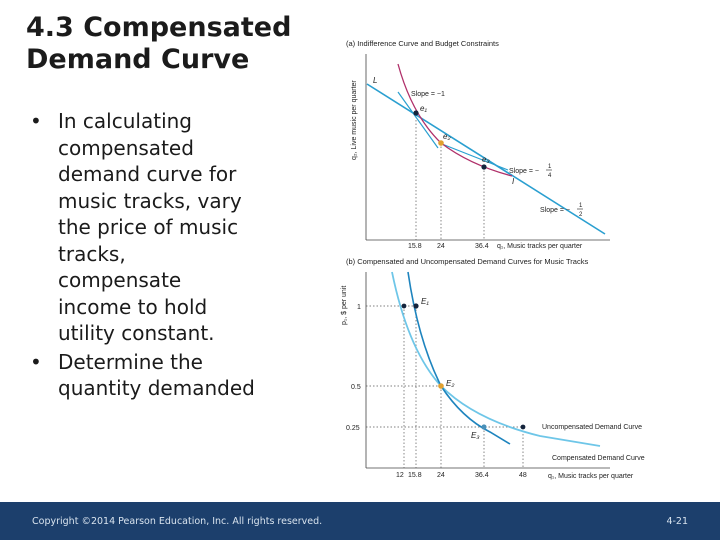  Describe the element at coordinates (120, 280) in the screenshot. I see `bullet-1-line: compensate` at that location.